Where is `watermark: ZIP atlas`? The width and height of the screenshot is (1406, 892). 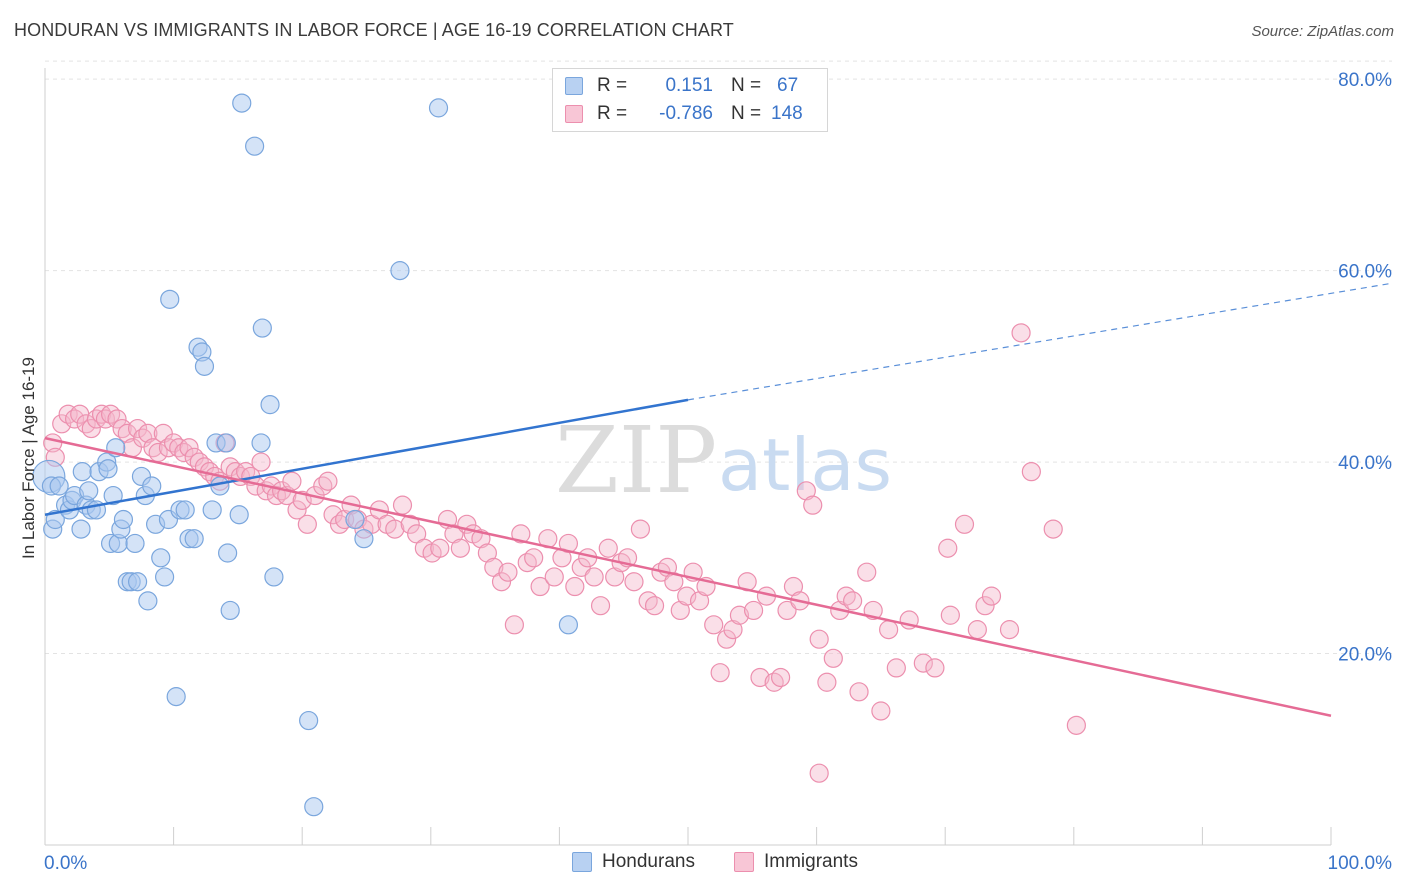 watermark: ZIP atlas is located at coordinates (723, 460).